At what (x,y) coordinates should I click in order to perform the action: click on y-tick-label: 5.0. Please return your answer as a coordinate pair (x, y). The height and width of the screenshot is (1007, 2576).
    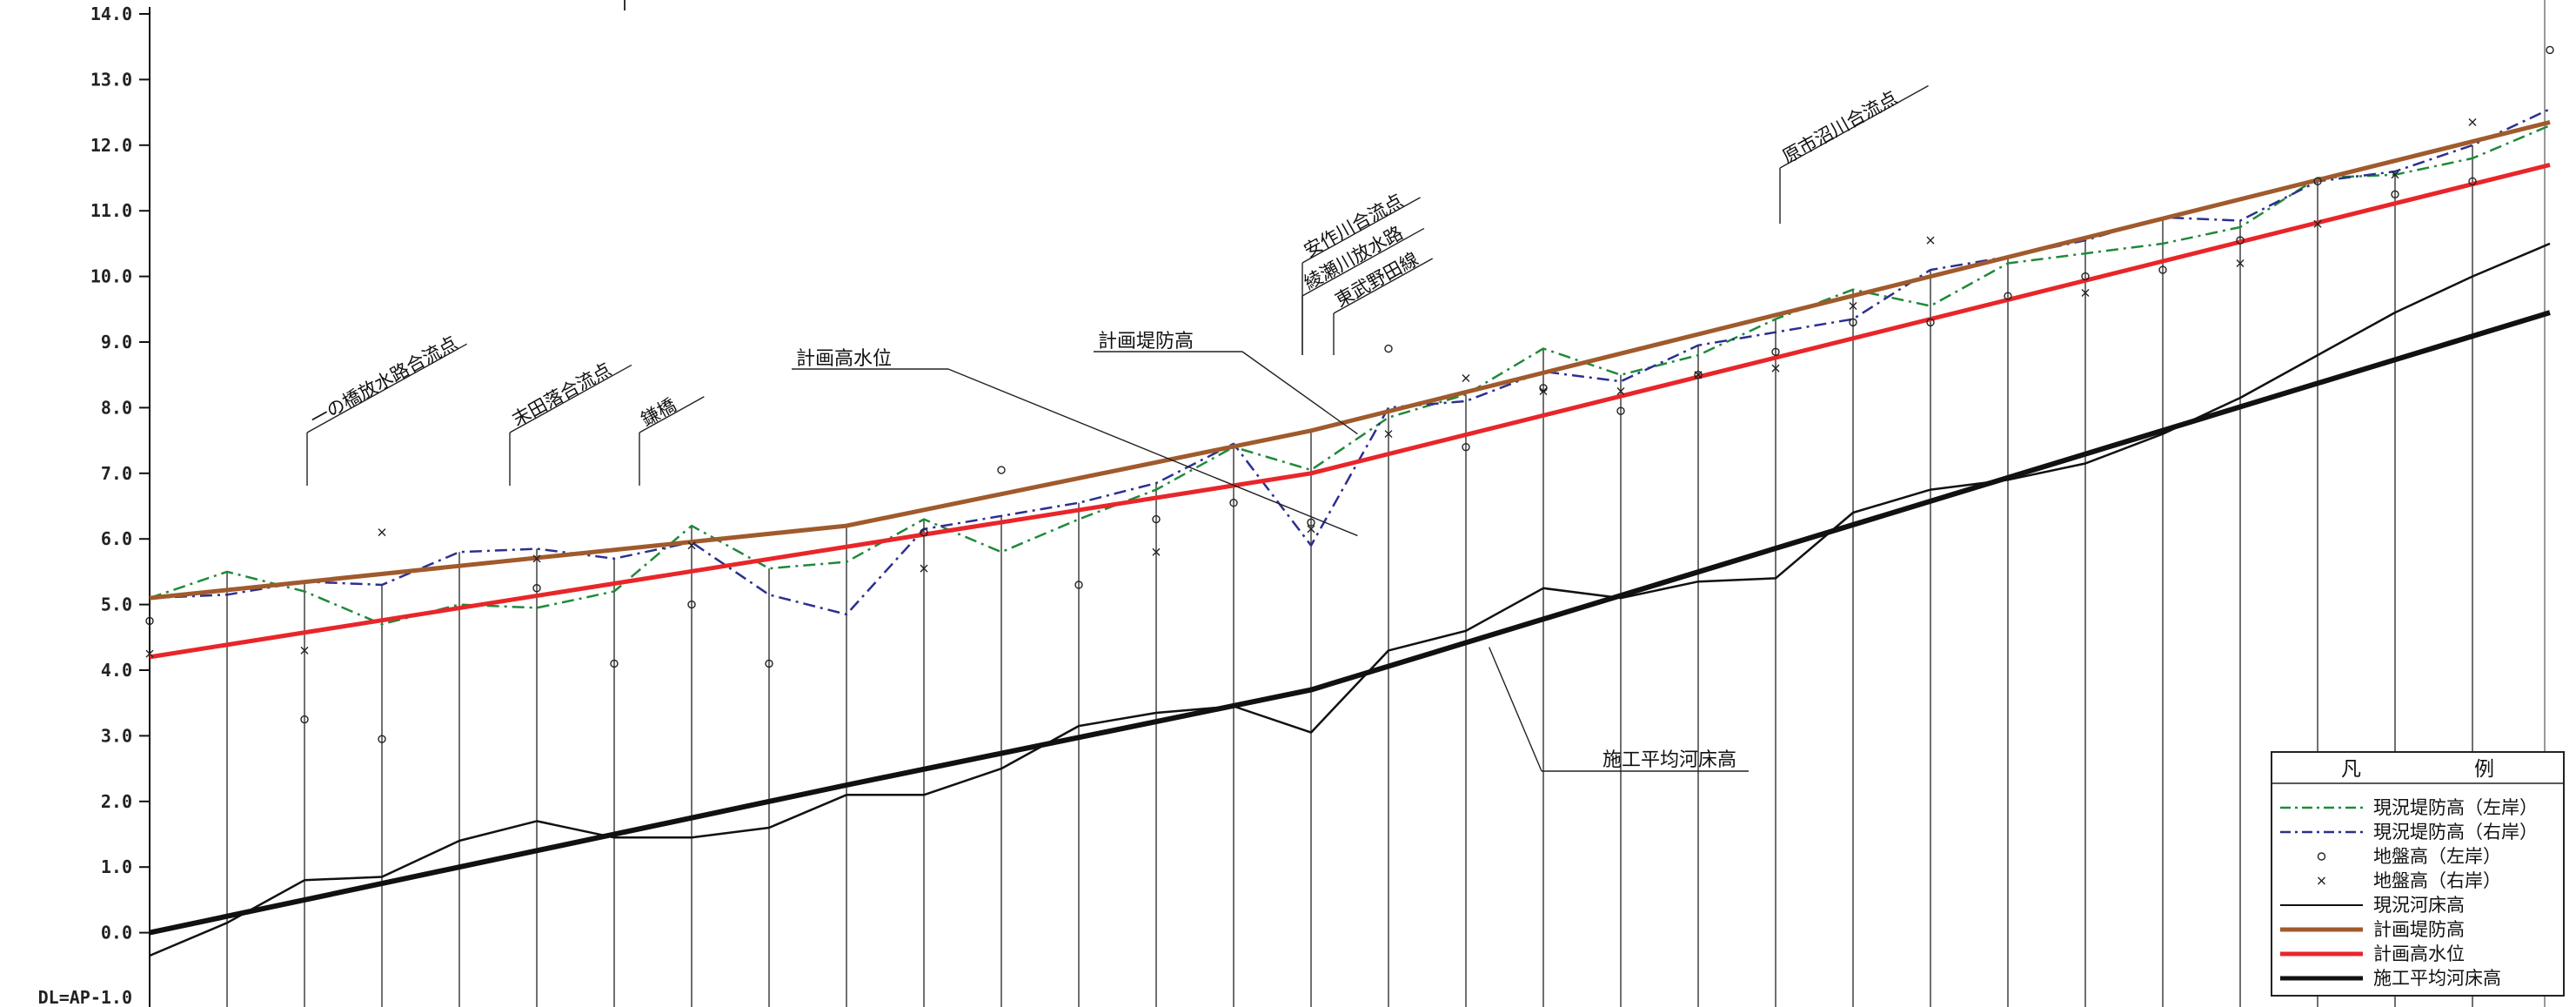
    Looking at the image, I should click on (116, 604).